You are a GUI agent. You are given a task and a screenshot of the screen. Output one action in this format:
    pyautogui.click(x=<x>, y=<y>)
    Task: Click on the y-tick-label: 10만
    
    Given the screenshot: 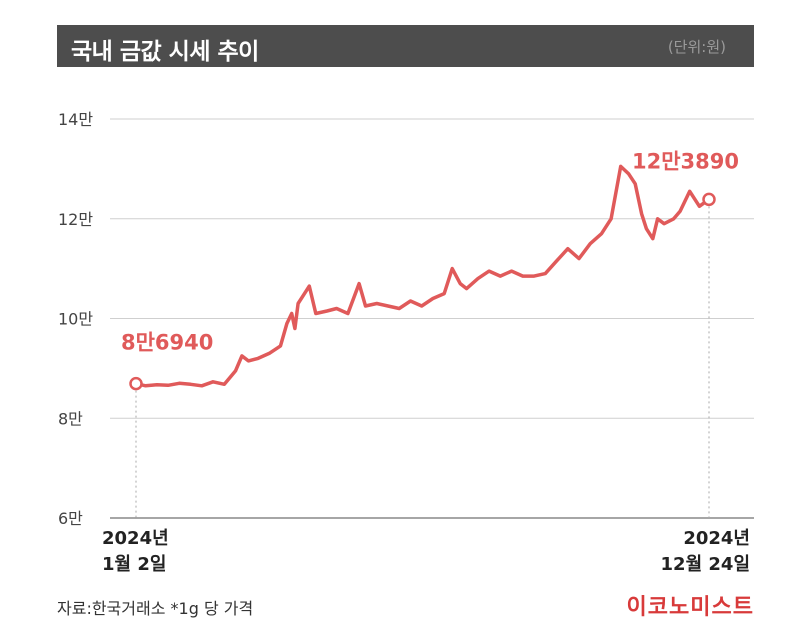 What is the action you would take?
    pyautogui.click(x=75, y=319)
    